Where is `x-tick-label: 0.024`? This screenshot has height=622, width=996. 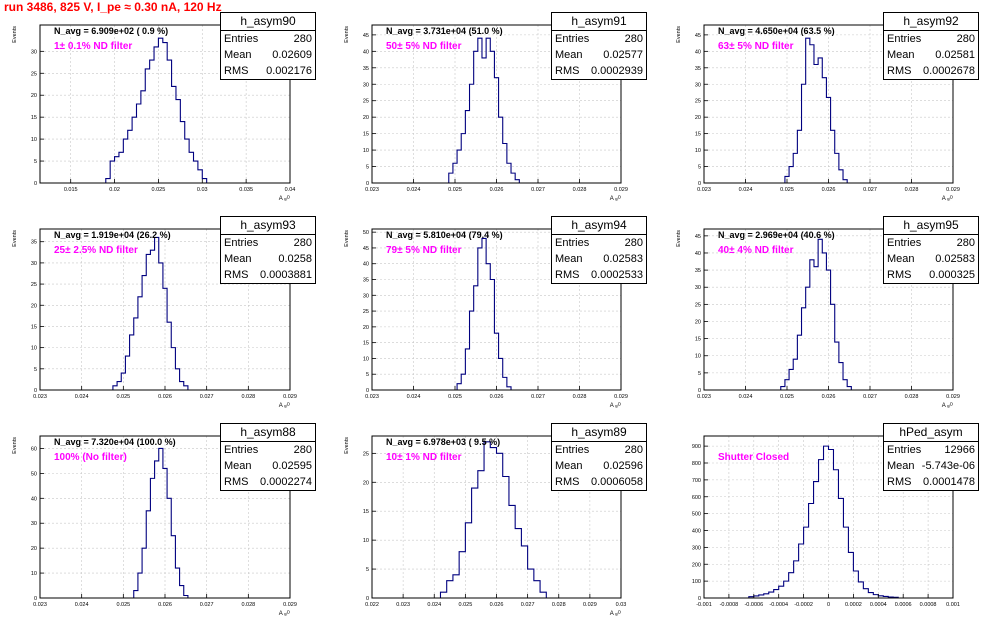 x-tick-label: 0.024 is located at coordinates (82, 605).